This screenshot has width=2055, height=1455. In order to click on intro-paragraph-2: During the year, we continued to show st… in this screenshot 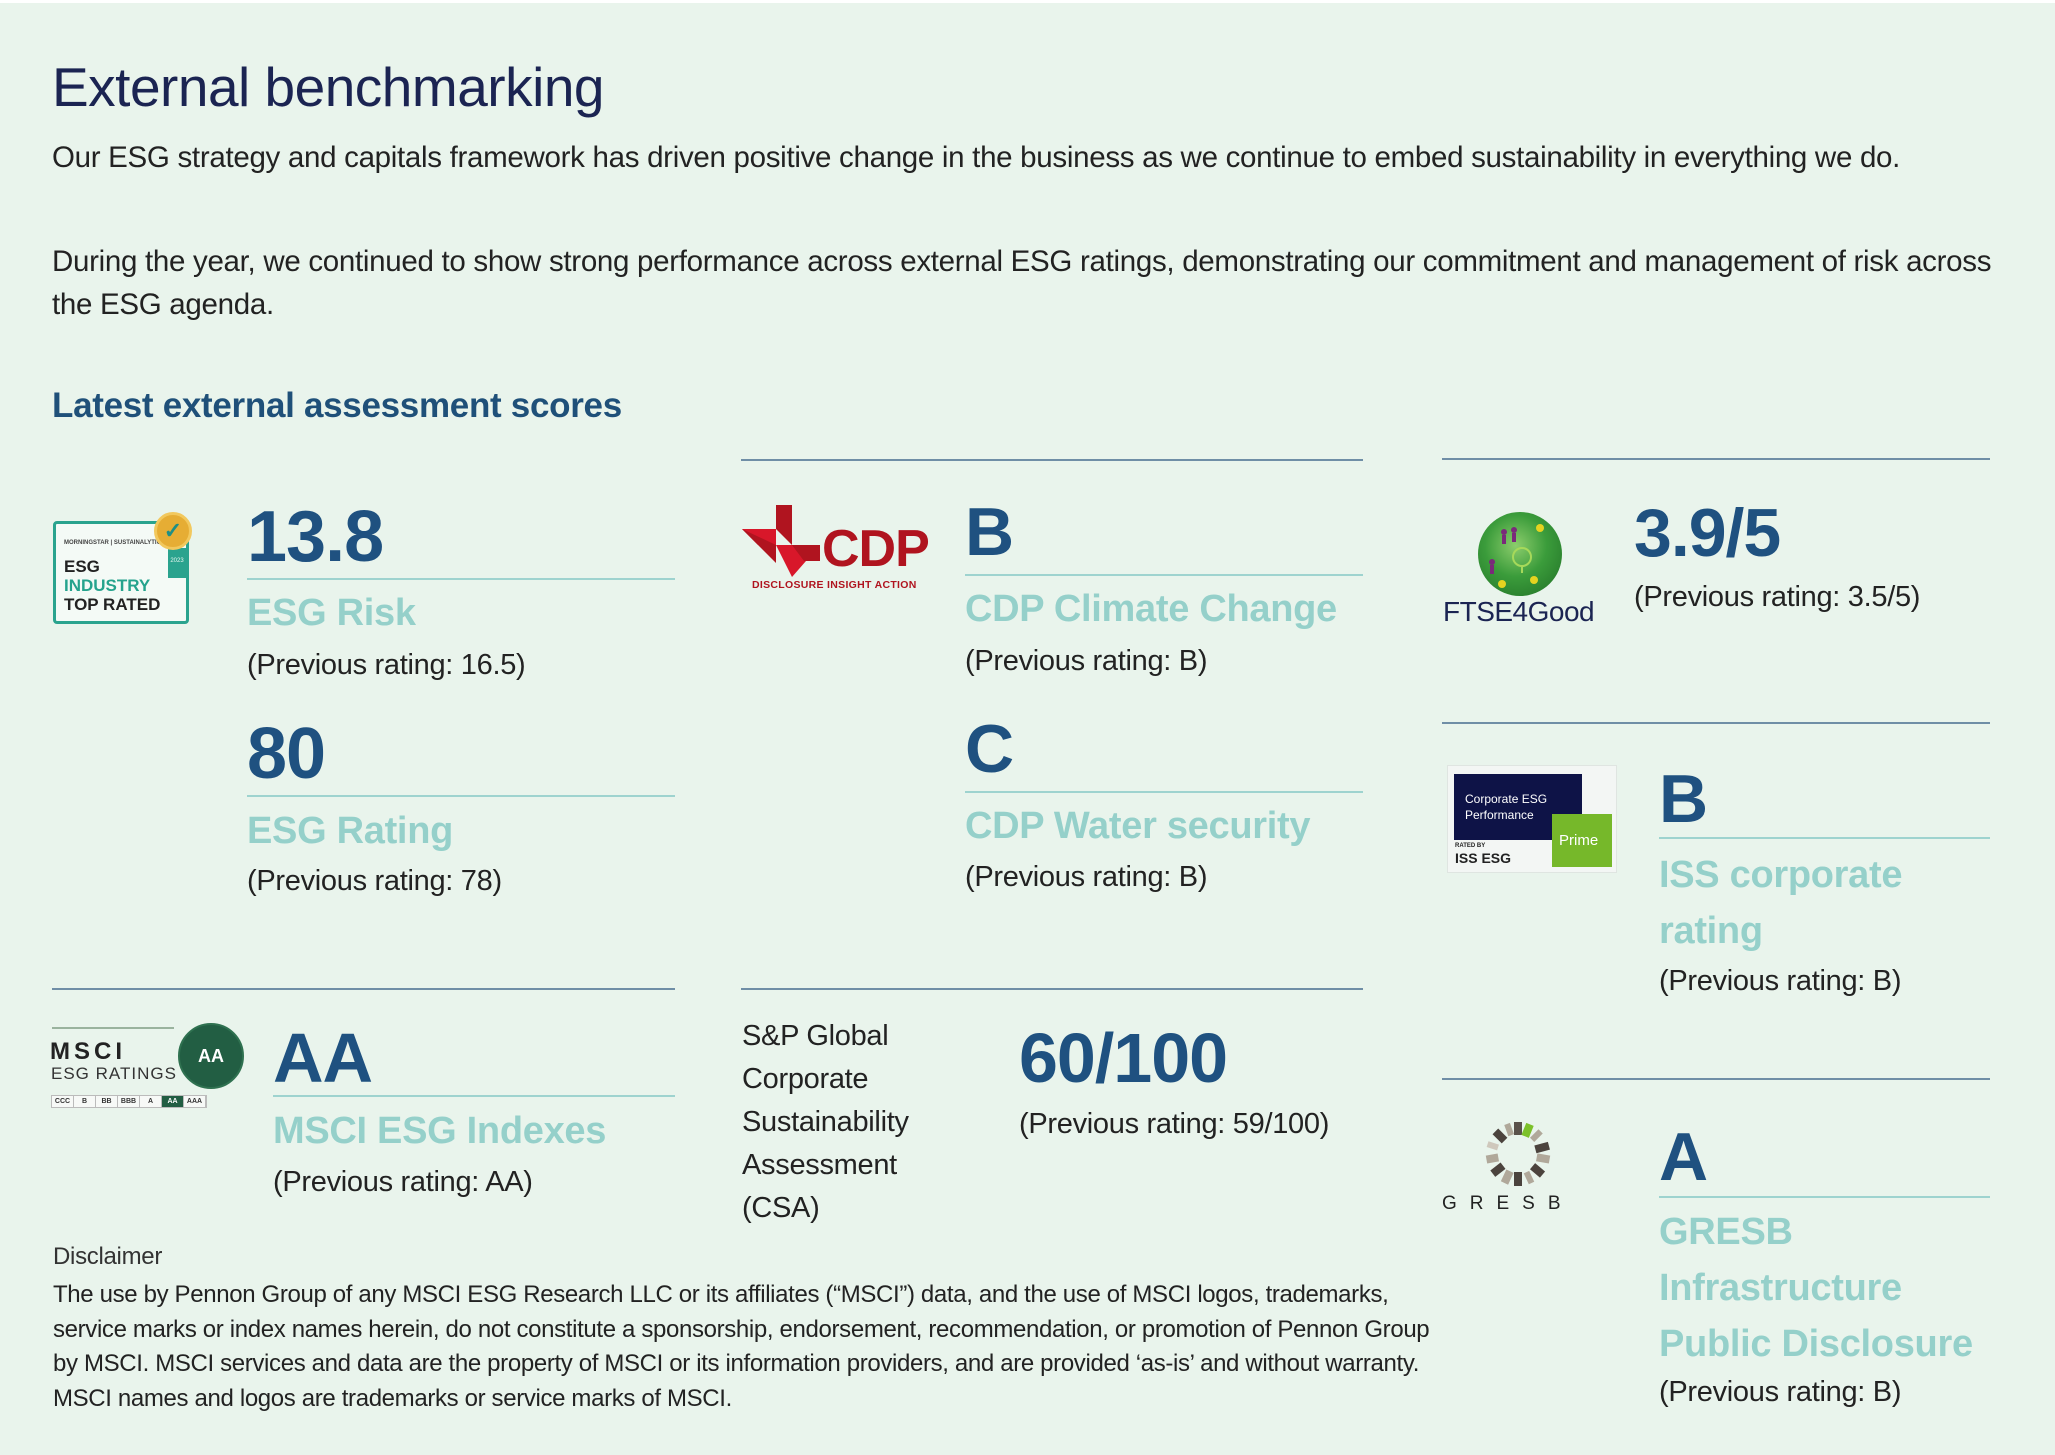, I will do `click(1022, 283)`.